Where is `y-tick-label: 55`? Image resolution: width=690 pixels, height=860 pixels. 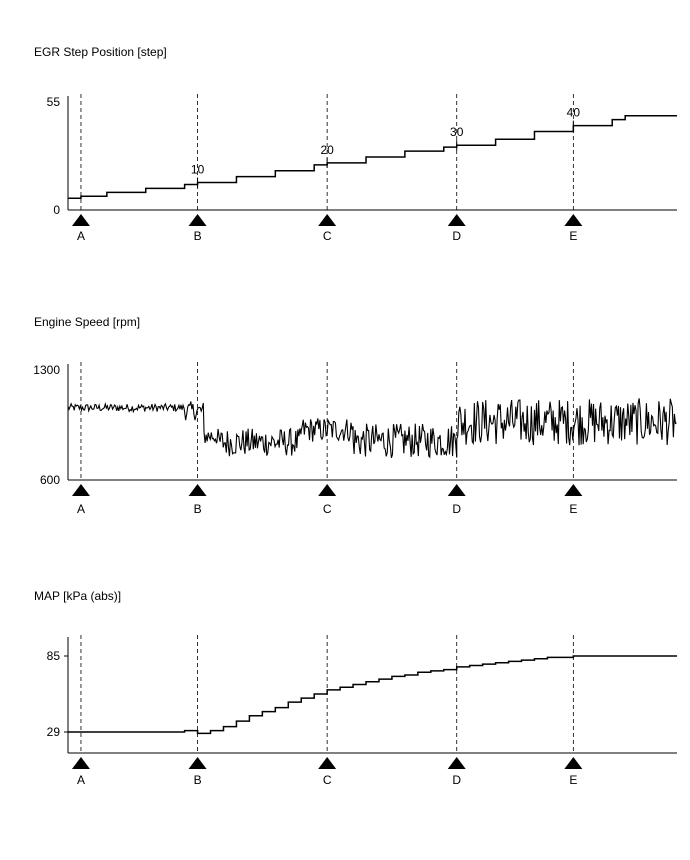
y-tick-label: 55 is located at coordinates (54, 102).